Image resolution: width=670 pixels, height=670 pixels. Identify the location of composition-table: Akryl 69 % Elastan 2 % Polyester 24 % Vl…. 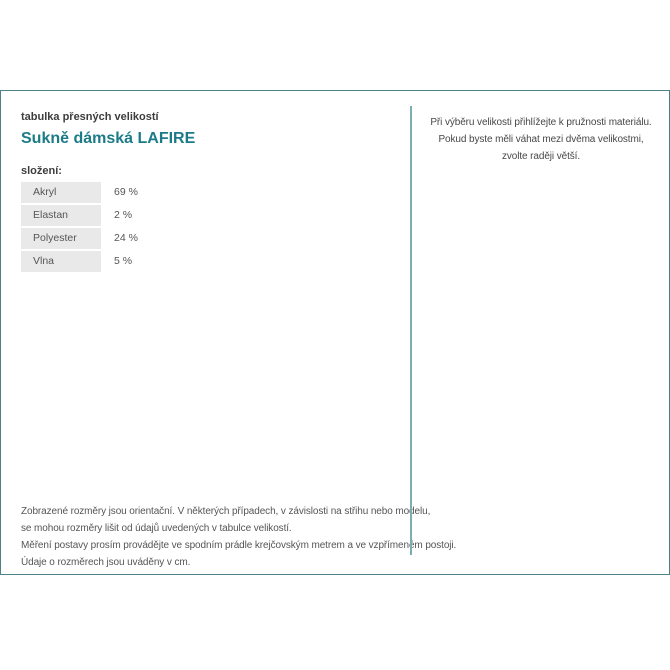
(136, 227).